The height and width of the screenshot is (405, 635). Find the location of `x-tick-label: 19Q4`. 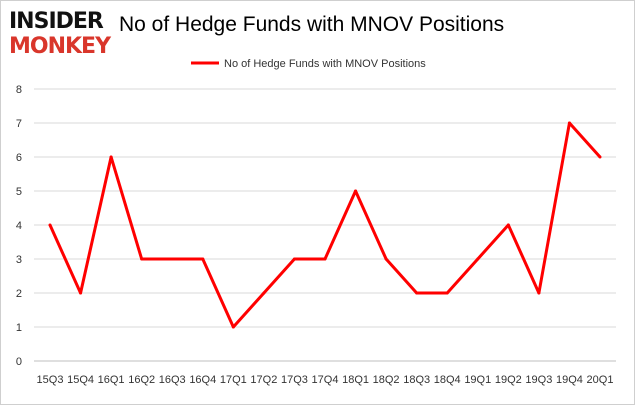

x-tick-label: 19Q4 is located at coordinates (569, 380).